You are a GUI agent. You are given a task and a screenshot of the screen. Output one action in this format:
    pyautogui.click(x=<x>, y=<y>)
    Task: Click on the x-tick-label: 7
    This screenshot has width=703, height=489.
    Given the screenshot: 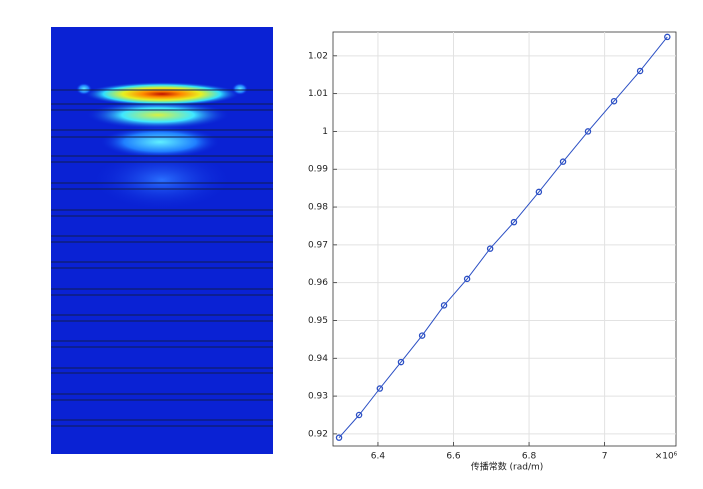 What is the action you would take?
    pyautogui.click(x=605, y=457)
    